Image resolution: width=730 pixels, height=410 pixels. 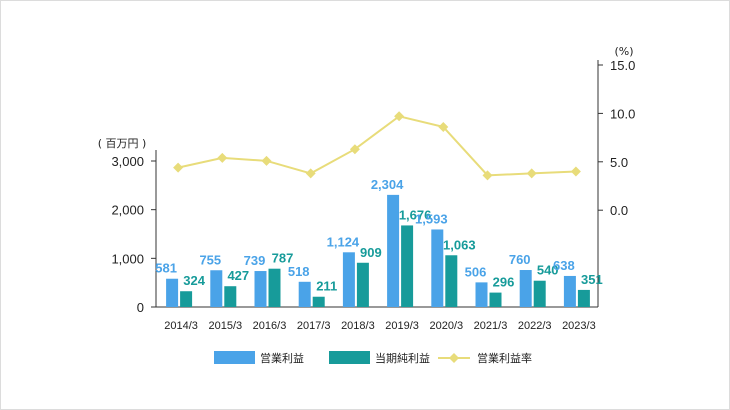 What do you see at coordinates (504, 358) in the screenshot?
I see `legend-label-operating-margin: 営業利益率` at bounding box center [504, 358].